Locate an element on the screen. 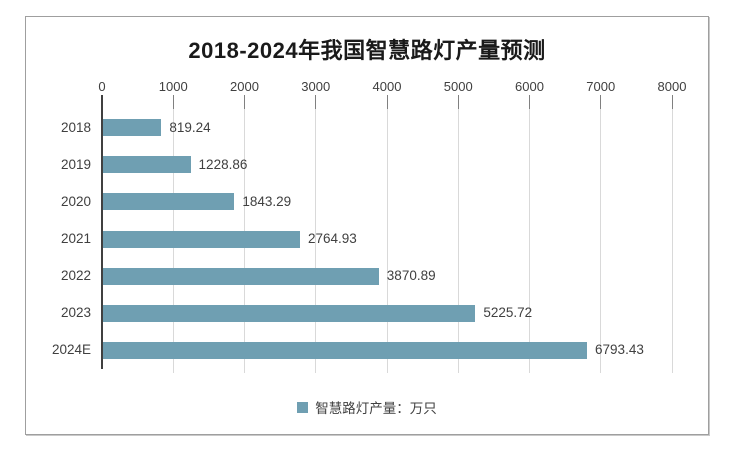 The image size is (740, 464). category-label: 2022 is located at coordinates (75, 276).